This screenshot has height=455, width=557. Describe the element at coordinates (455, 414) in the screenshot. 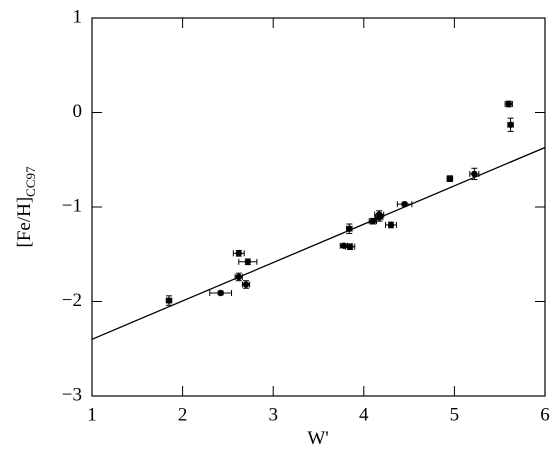

I see `x-tick-label: 5` at that location.